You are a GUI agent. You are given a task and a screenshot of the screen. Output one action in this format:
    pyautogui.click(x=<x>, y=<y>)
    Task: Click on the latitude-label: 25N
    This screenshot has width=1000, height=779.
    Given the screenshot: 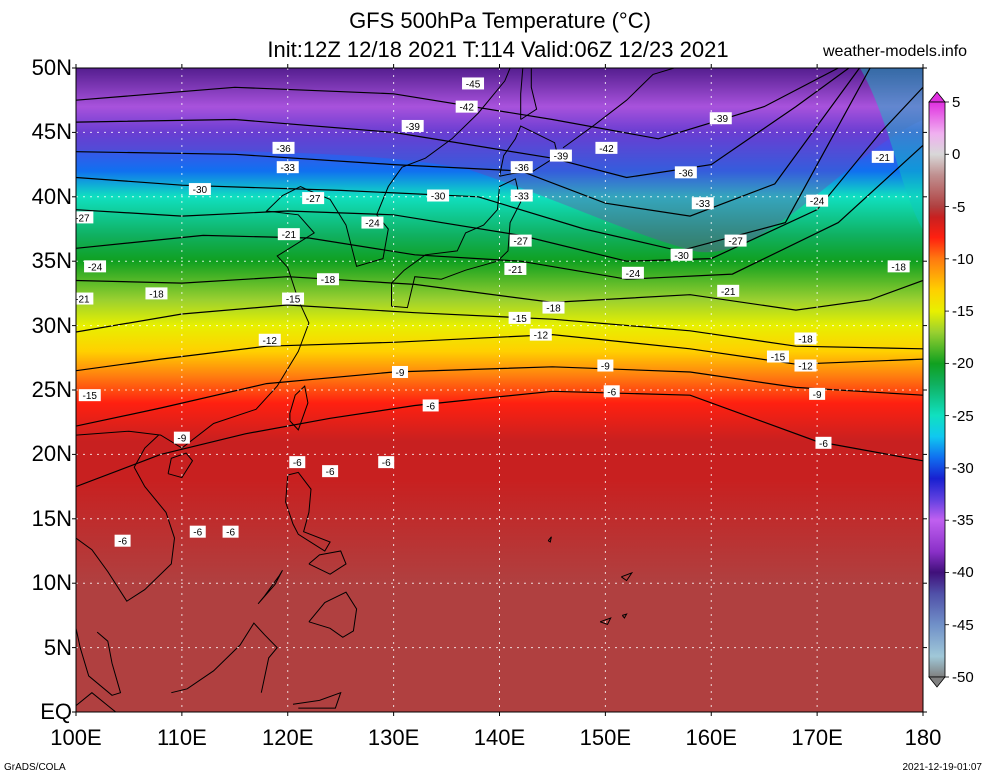 What is the action you would take?
    pyautogui.click(x=51, y=389)
    